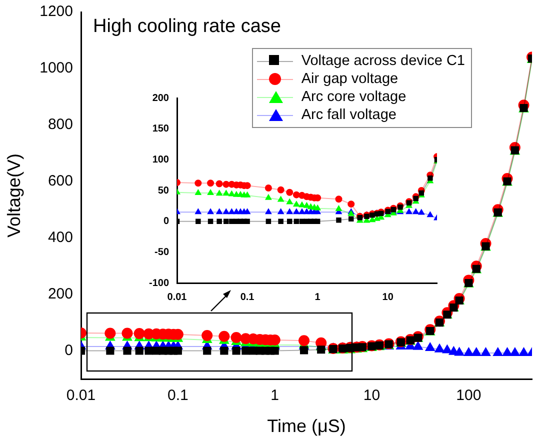 Image resolution: width=538 pixels, height=442 pixels. Describe the element at coordinates (306, 426) in the screenshot. I see `x-axis-title: Time (μS)` at that location.